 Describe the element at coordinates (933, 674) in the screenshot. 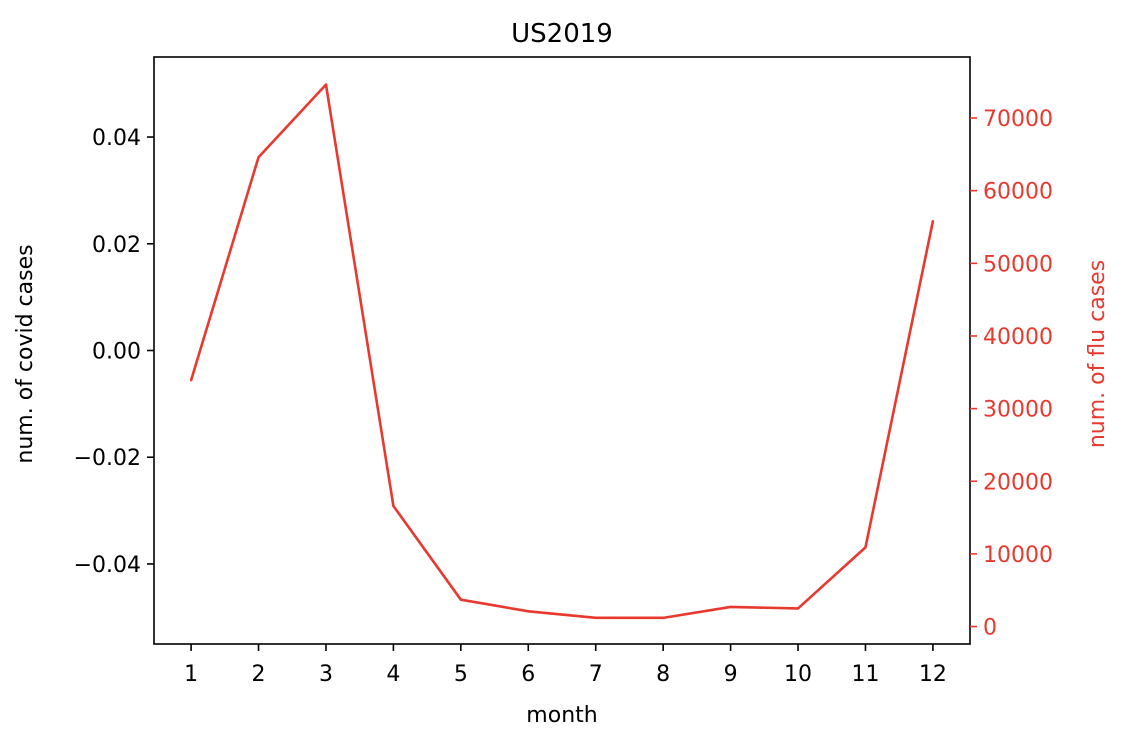

I see `x-tick-label: 12` at that location.